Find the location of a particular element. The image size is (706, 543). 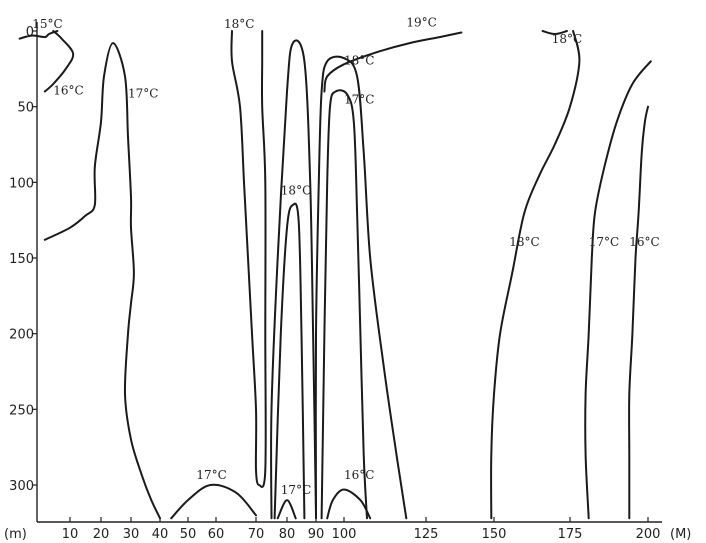

isotherm-label: 19°C is located at coordinates (421, 22).